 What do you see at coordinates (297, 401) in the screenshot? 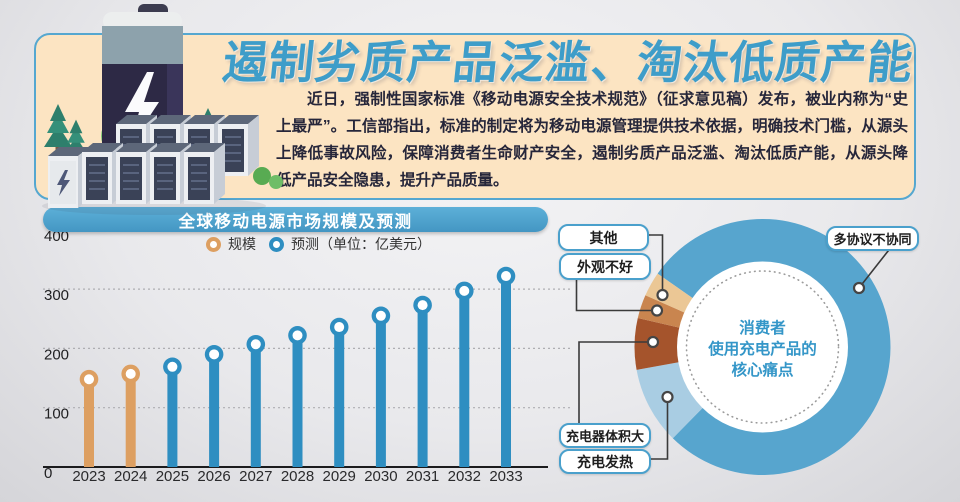
I see `bar-2028` at bounding box center [297, 401].